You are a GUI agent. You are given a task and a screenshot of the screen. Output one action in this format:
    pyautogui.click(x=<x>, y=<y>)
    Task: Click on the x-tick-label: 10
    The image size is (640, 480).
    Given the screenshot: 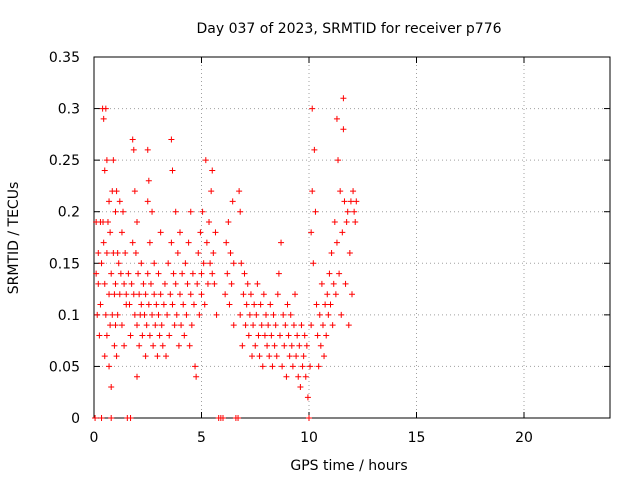 What is the action you would take?
    pyautogui.click(x=309, y=438)
    